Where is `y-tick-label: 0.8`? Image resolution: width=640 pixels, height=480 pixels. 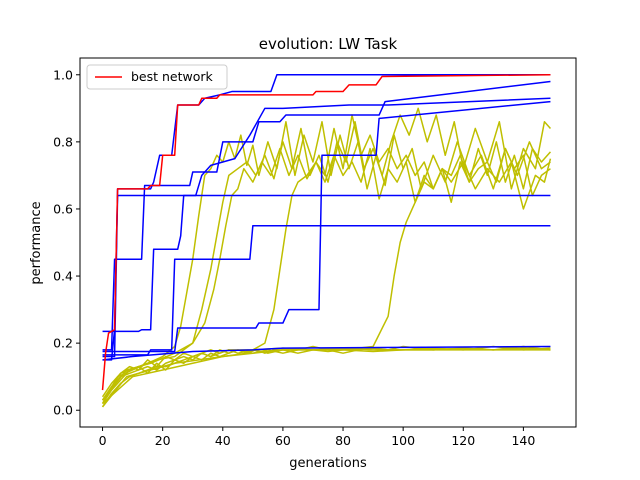 y-tick-label: 0.8 is located at coordinates (63, 141).